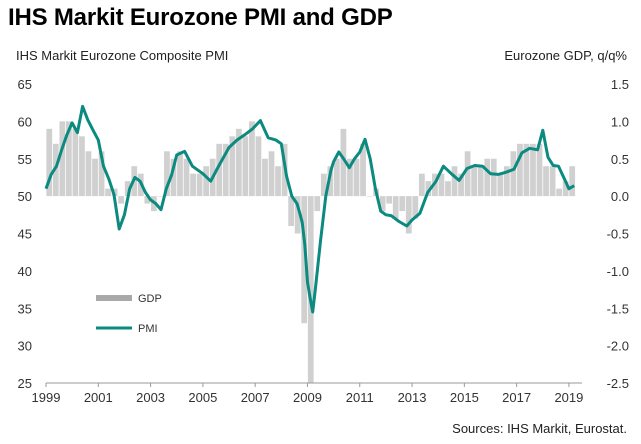 This screenshot has width=641, height=444. I want to click on x-tick-label: 2003, so click(150, 397).